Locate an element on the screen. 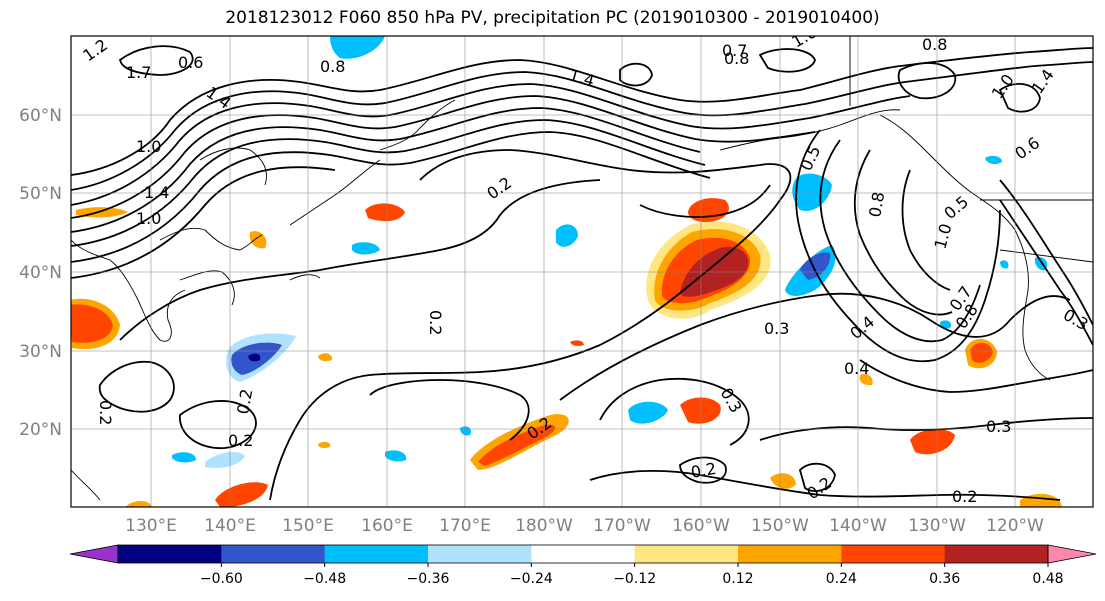  lat-label: 60°N is located at coordinates (40, 116).